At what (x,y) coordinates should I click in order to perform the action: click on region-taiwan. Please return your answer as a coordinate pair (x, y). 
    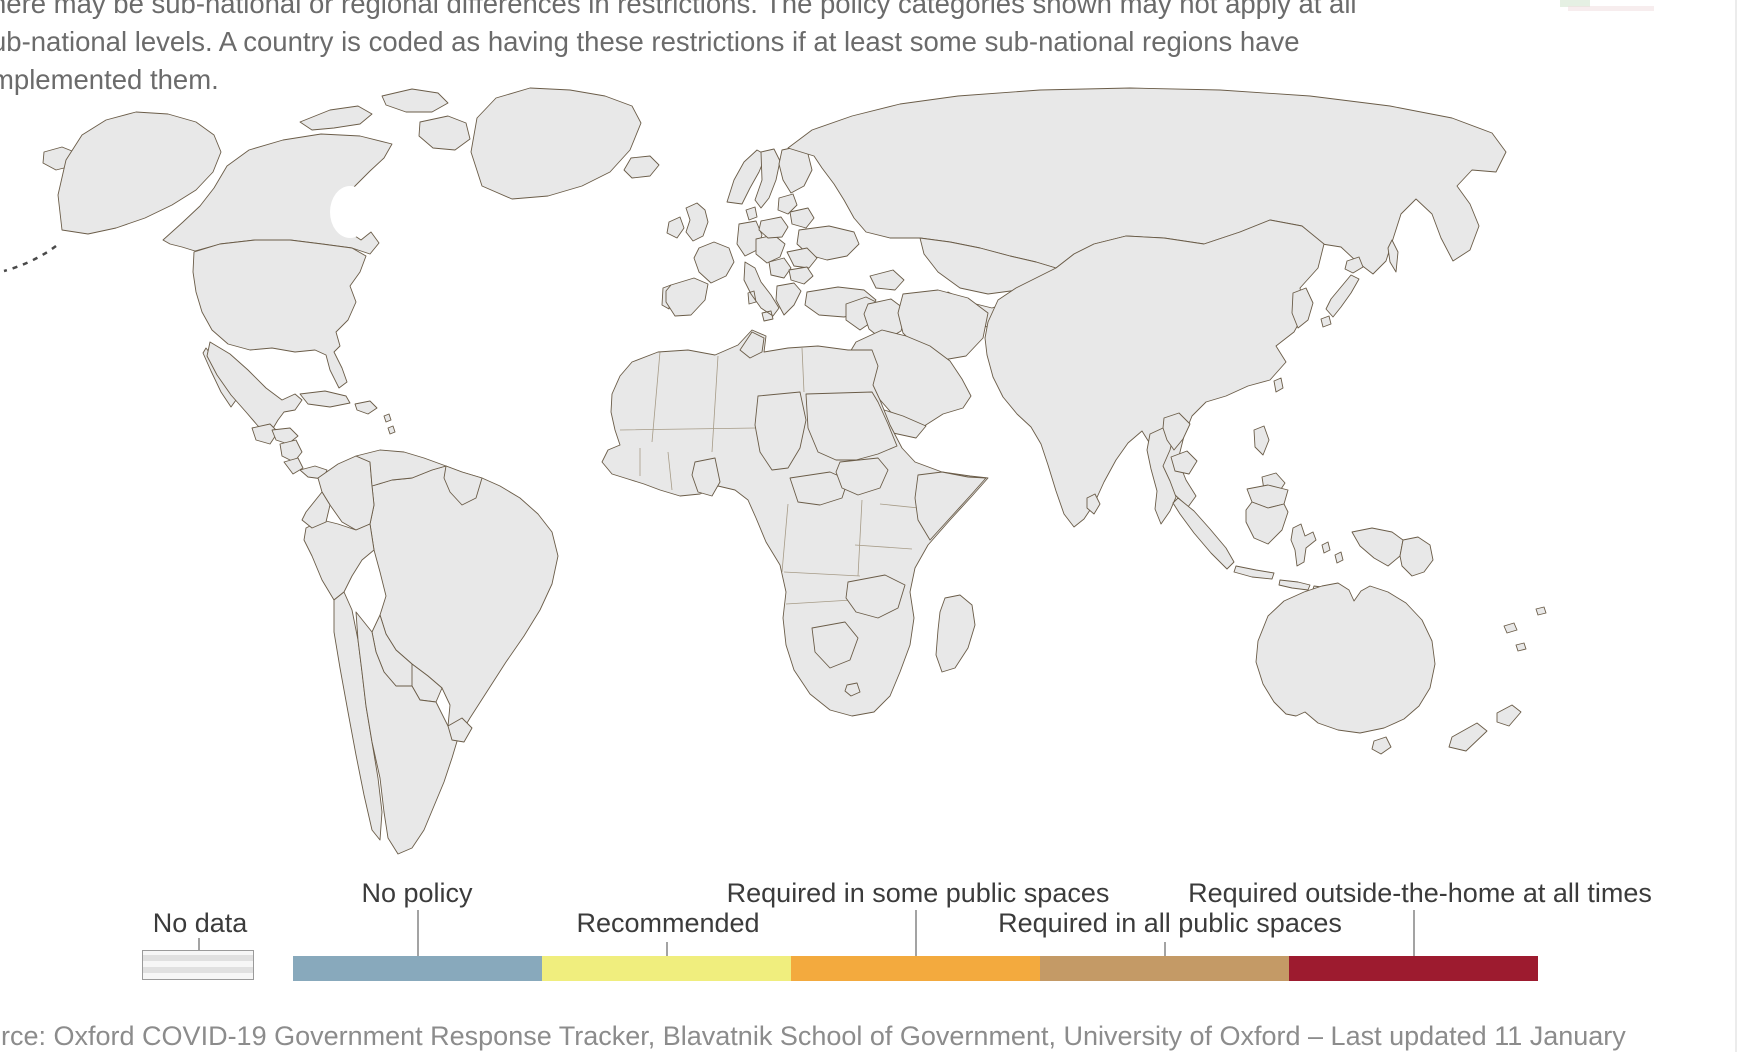
    Looking at the image, I should click on (1278, 385).